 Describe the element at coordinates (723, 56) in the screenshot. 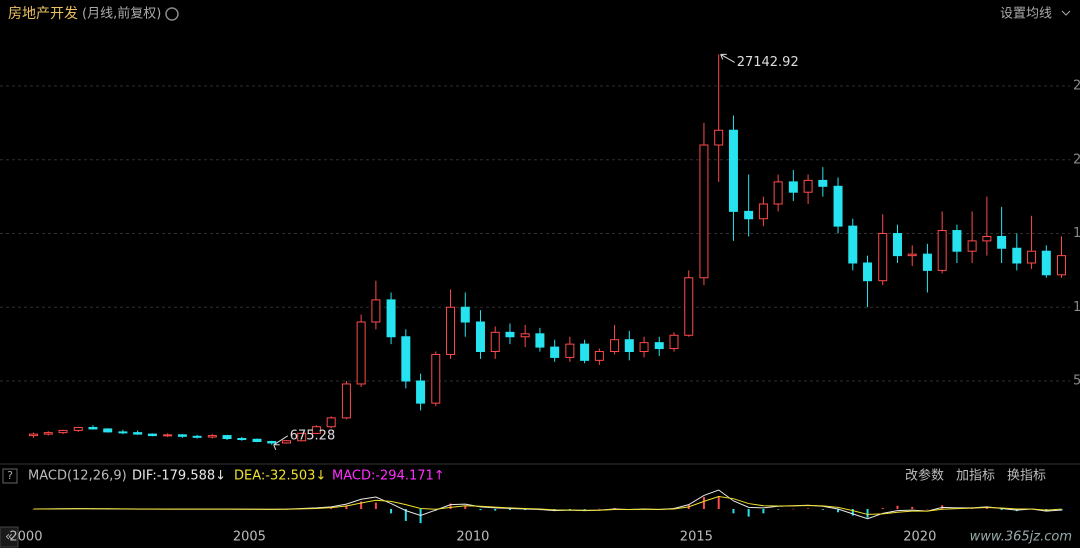

I see `annotation-arrowhead` at that location.